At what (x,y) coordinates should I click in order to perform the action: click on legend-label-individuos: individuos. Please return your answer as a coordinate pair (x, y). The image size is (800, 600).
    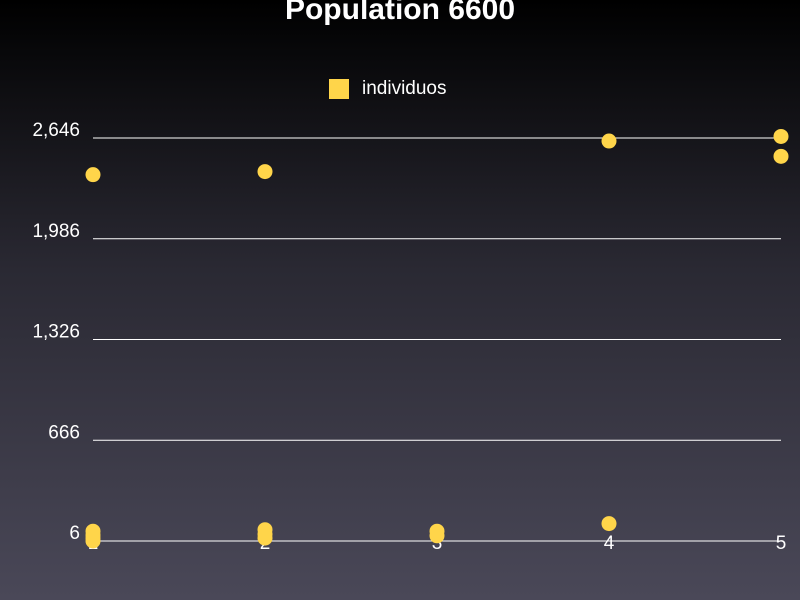
    Looking at the image, I should click on (404, 88).